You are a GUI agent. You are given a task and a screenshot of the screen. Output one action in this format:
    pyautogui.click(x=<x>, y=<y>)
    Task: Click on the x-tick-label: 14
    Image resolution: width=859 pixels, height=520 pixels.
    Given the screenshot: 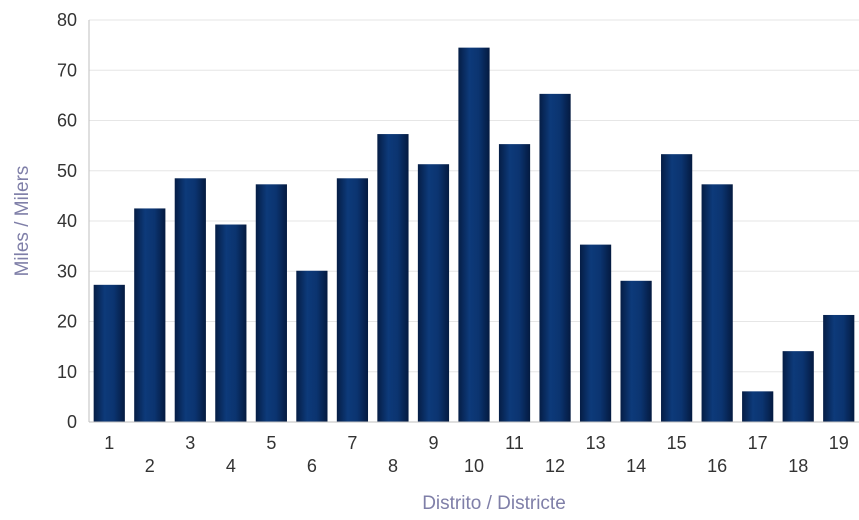 What is the action you would take?
    pyautogui.click(x=636, y=466)
    